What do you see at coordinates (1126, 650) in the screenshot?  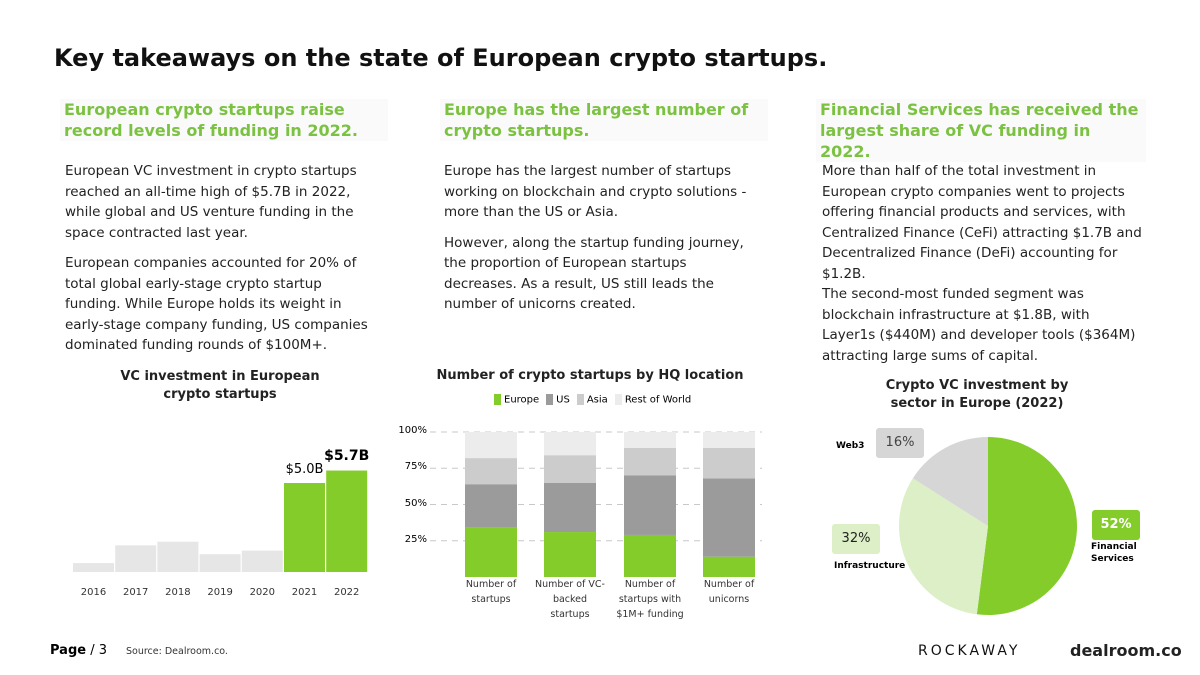 I see `logo: dealroom.co` at bounding box center [1126, 650].